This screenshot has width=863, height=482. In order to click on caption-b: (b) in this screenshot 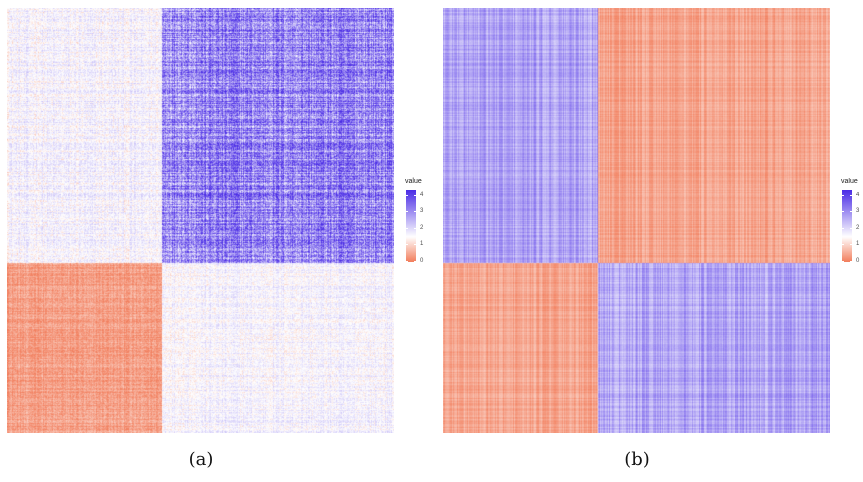, I will do `click(637, 459)`.